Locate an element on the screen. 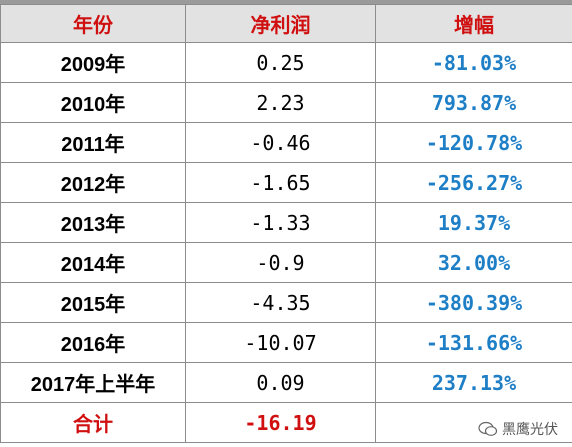 This screenshot has height=447, width=572. cell: -256.27% is located at coordinates (473, 182).